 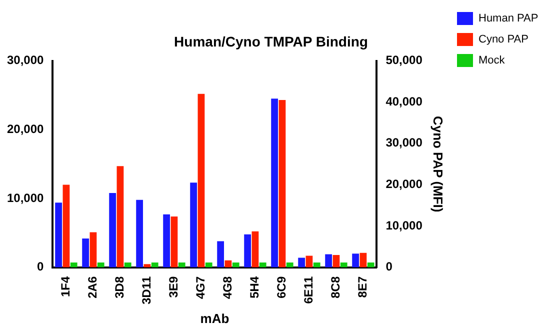 I want to click on x-tick-label: 4G8, so click(x=227, y=288).